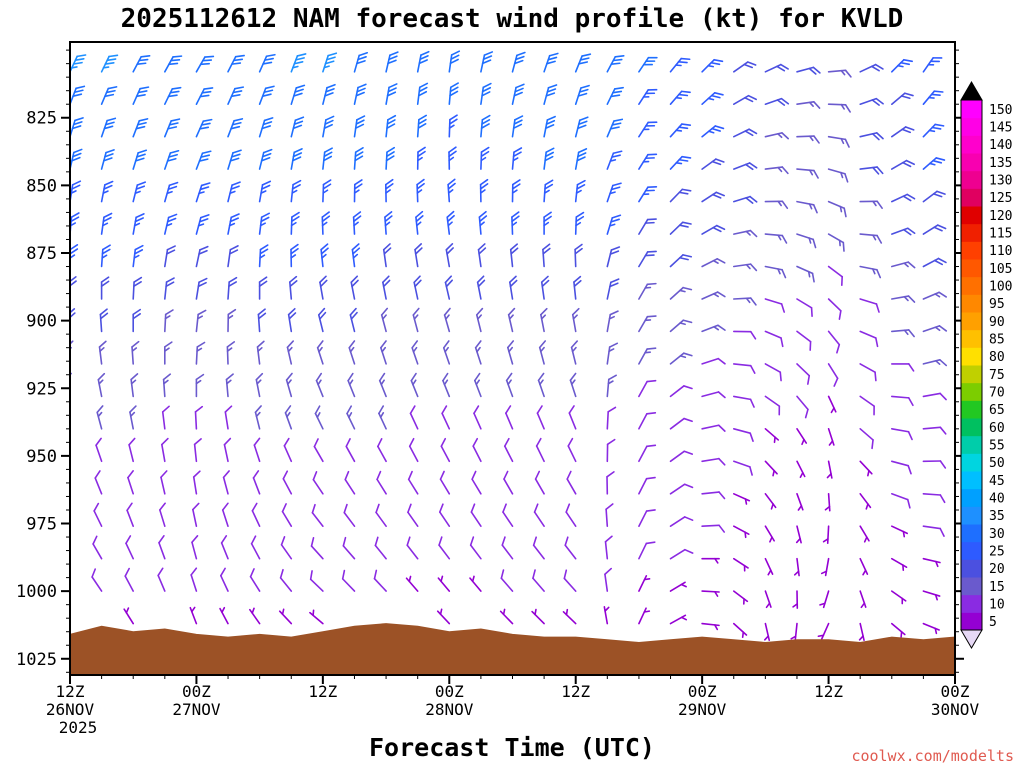 This screenshot has width=1024, height=768. What do you see at coordinates (36, 660) in the screenshot?
I see `y-tick-label: 1025` at bounding box center [36, 660].